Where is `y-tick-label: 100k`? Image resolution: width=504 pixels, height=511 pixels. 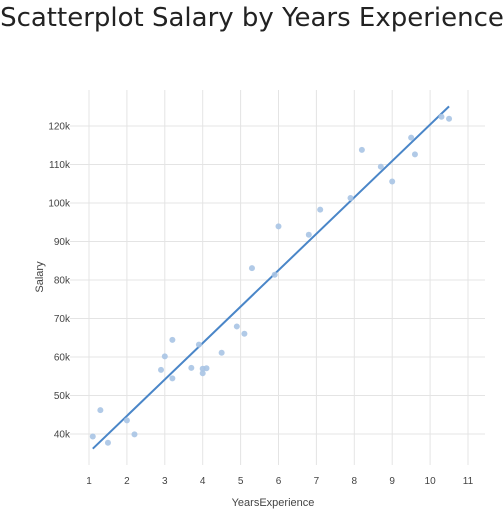 y-tick-label: 100k is located at coordinates (59, 204).